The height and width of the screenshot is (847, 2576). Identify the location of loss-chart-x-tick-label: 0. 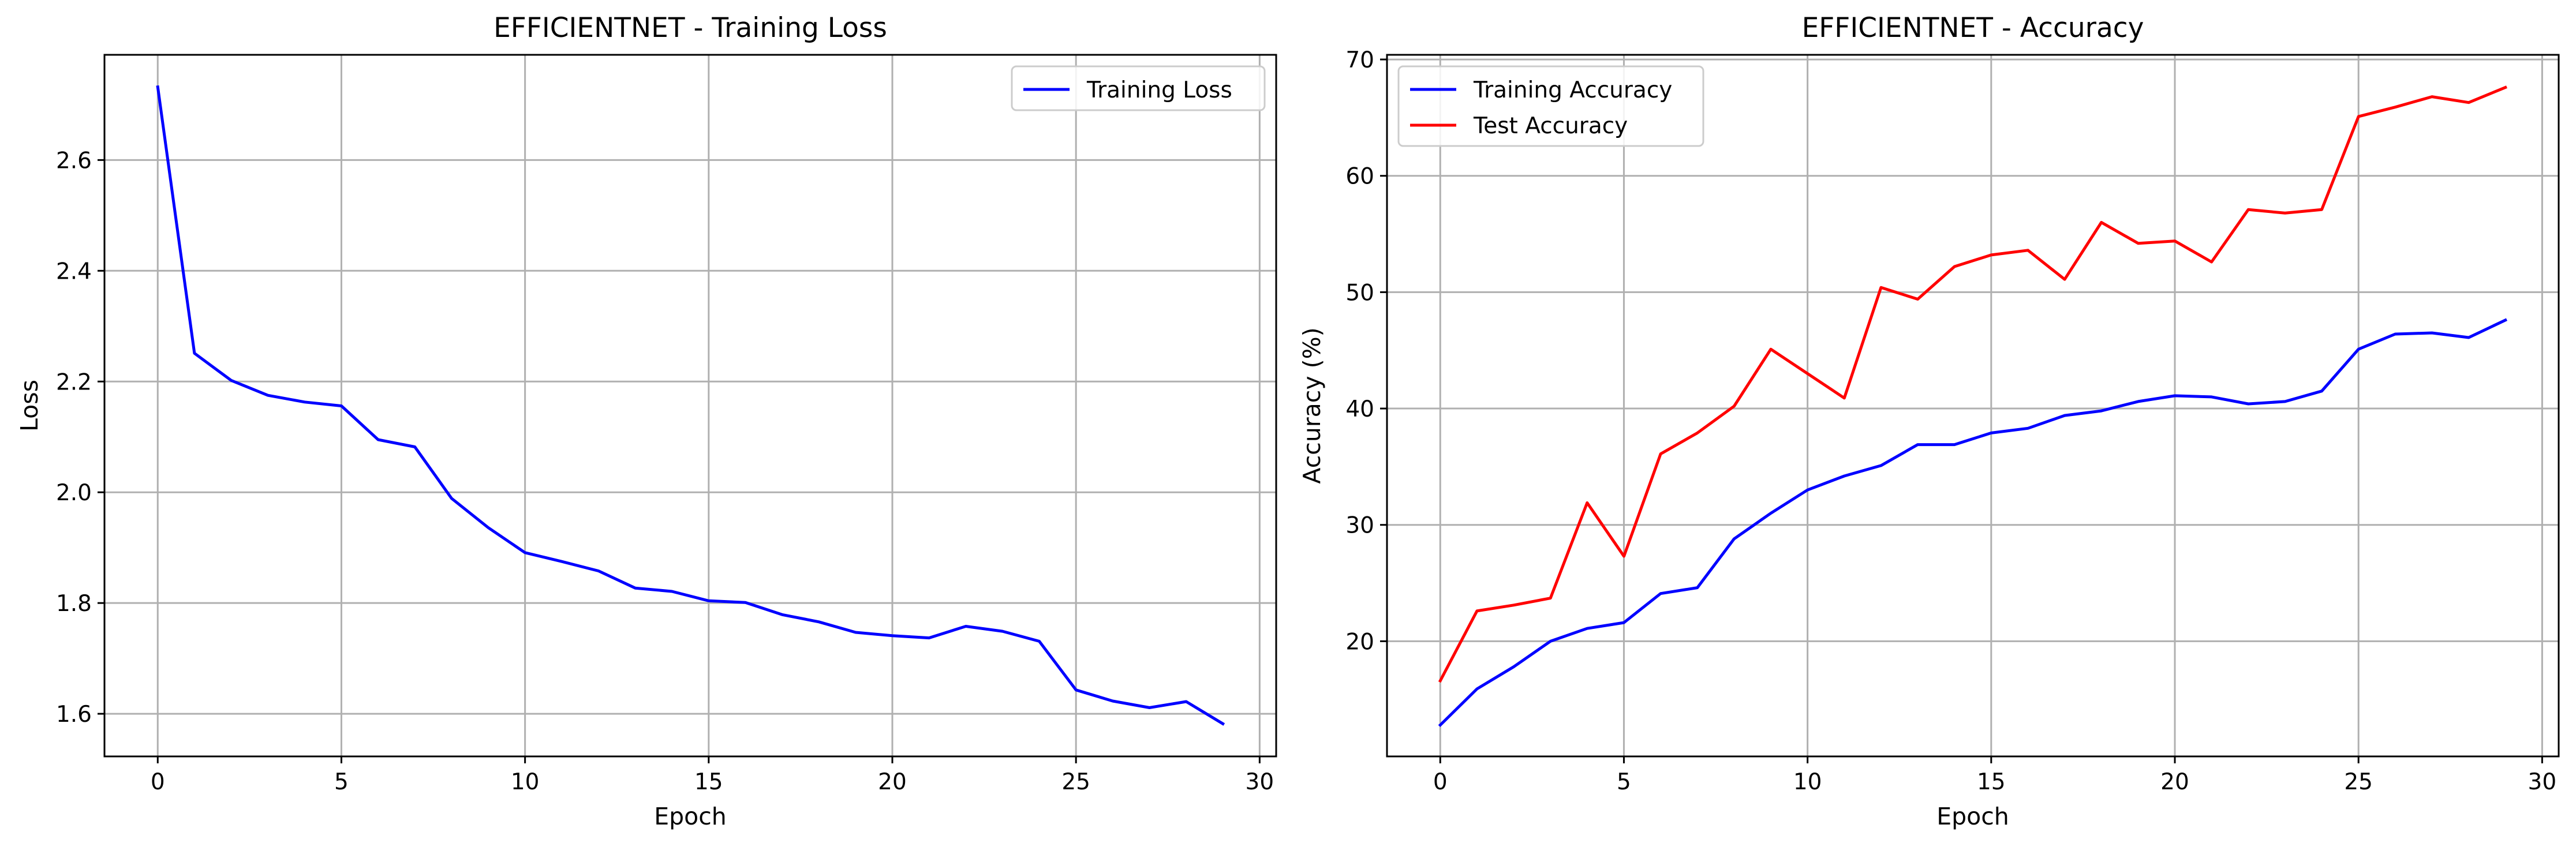
(158, 782).